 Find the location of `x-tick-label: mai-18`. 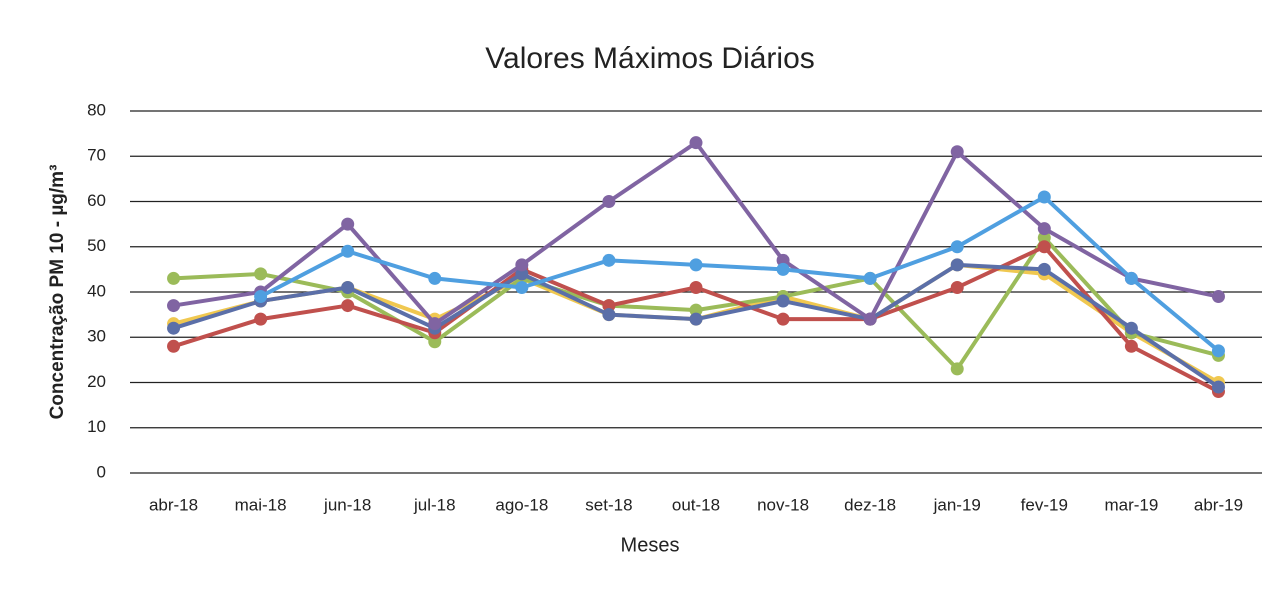

x-tick-label: mai-18 is located at coordinates (261, 504).